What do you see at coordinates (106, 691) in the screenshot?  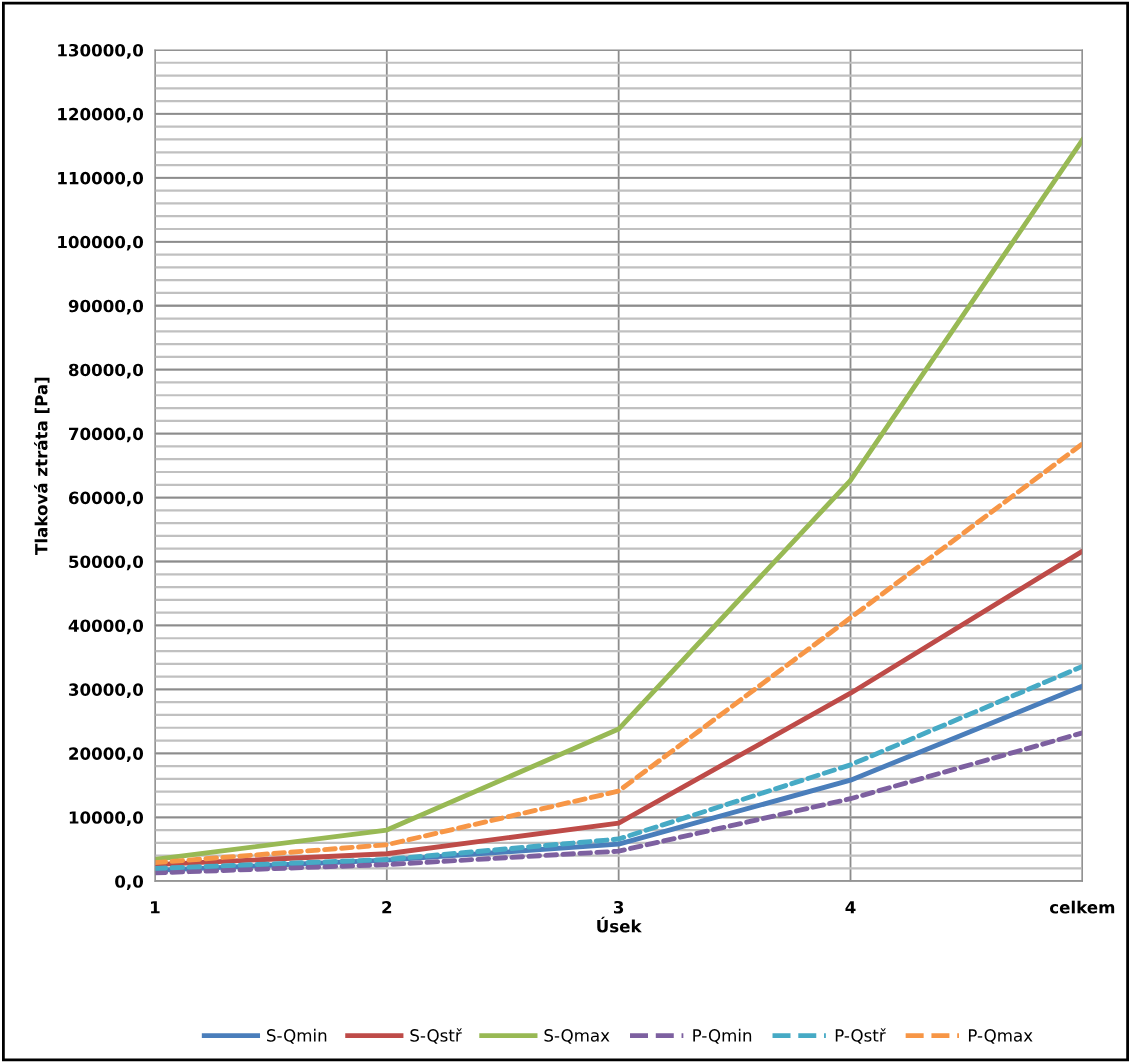 I see `y-tick-label: 30000,0` at bounding box center [106, 691].